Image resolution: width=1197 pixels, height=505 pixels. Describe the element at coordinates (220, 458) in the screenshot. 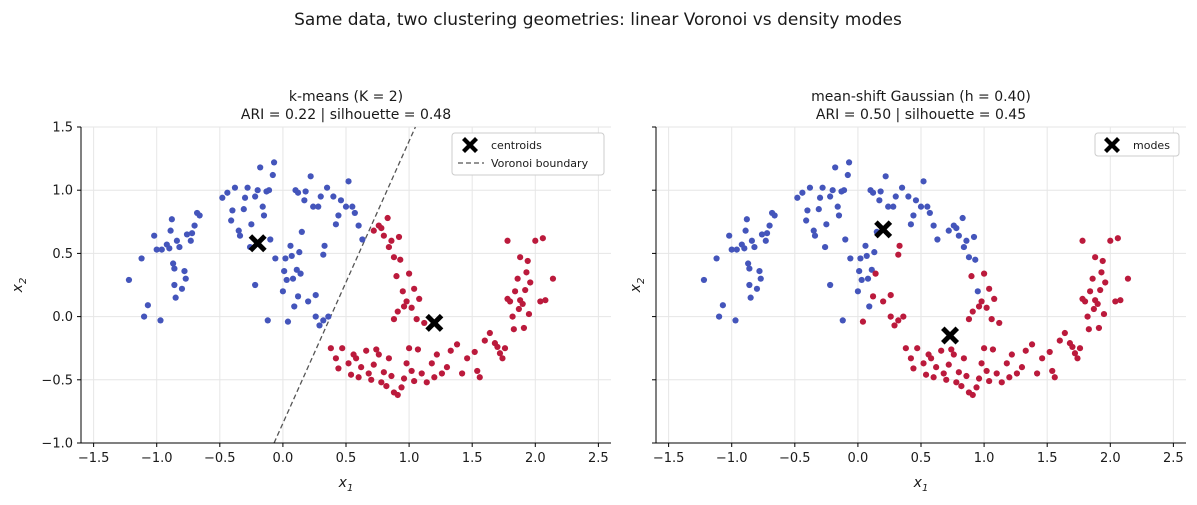

I see `x-tick-label: −0.5` at that location.